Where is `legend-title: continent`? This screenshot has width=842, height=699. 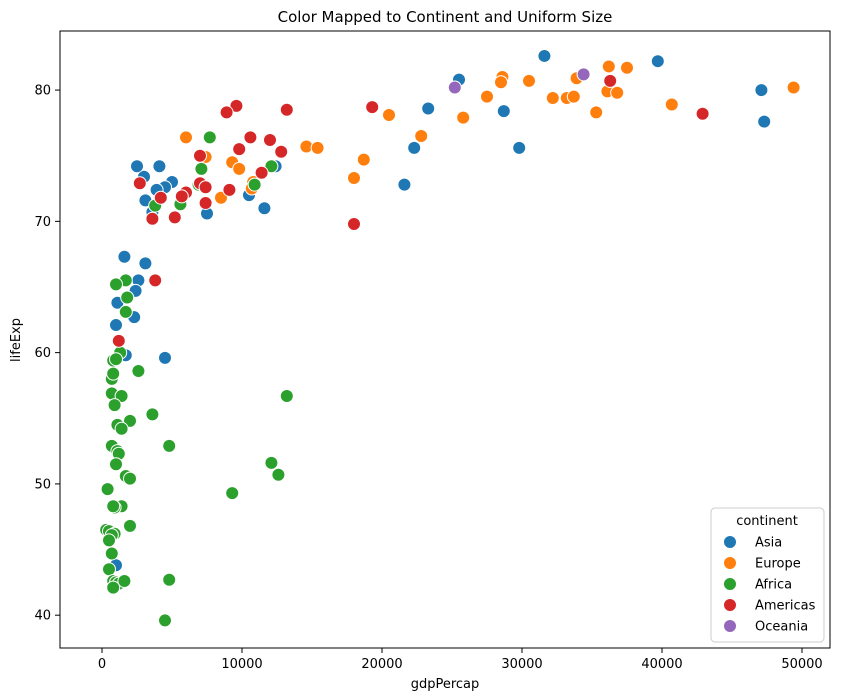
legend-title: continent is located at coordinates (767, 521).